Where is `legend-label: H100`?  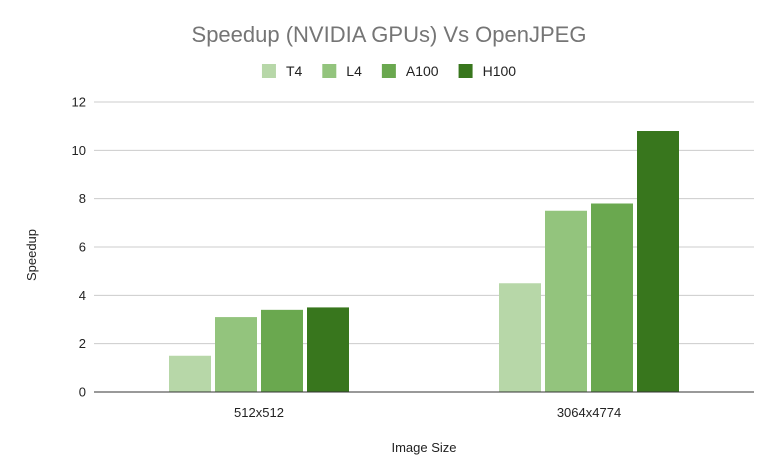
legend-label: H100 is located at coordinates (500, 71).